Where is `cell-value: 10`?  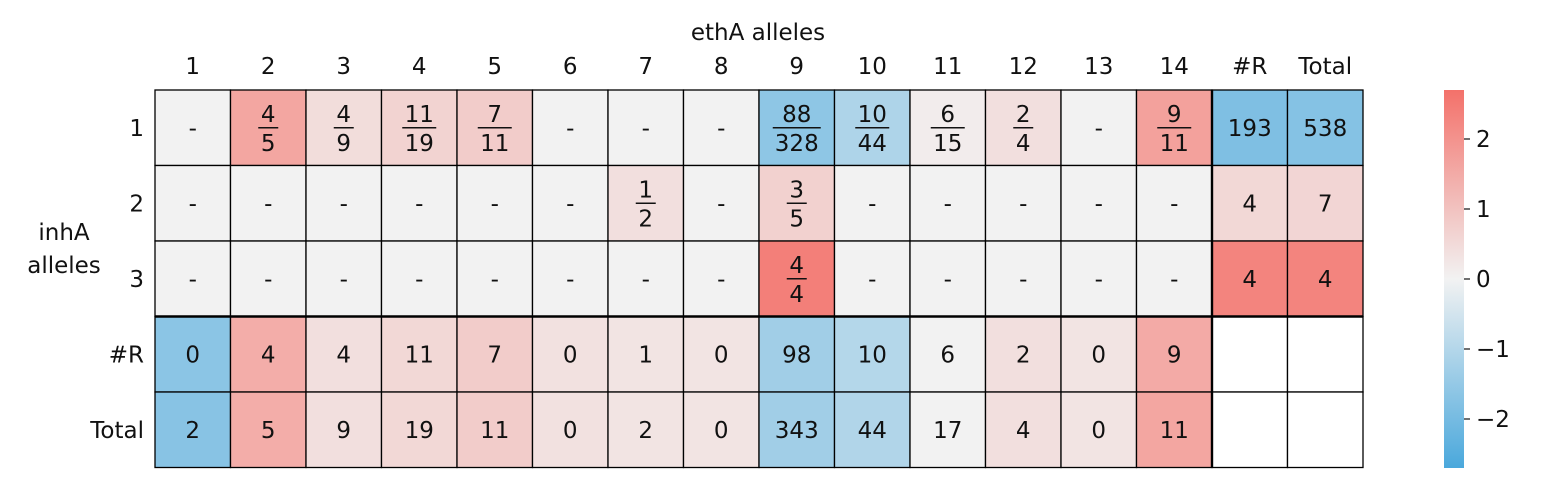
cell-value: 10 is located at coordinates (872, 355).